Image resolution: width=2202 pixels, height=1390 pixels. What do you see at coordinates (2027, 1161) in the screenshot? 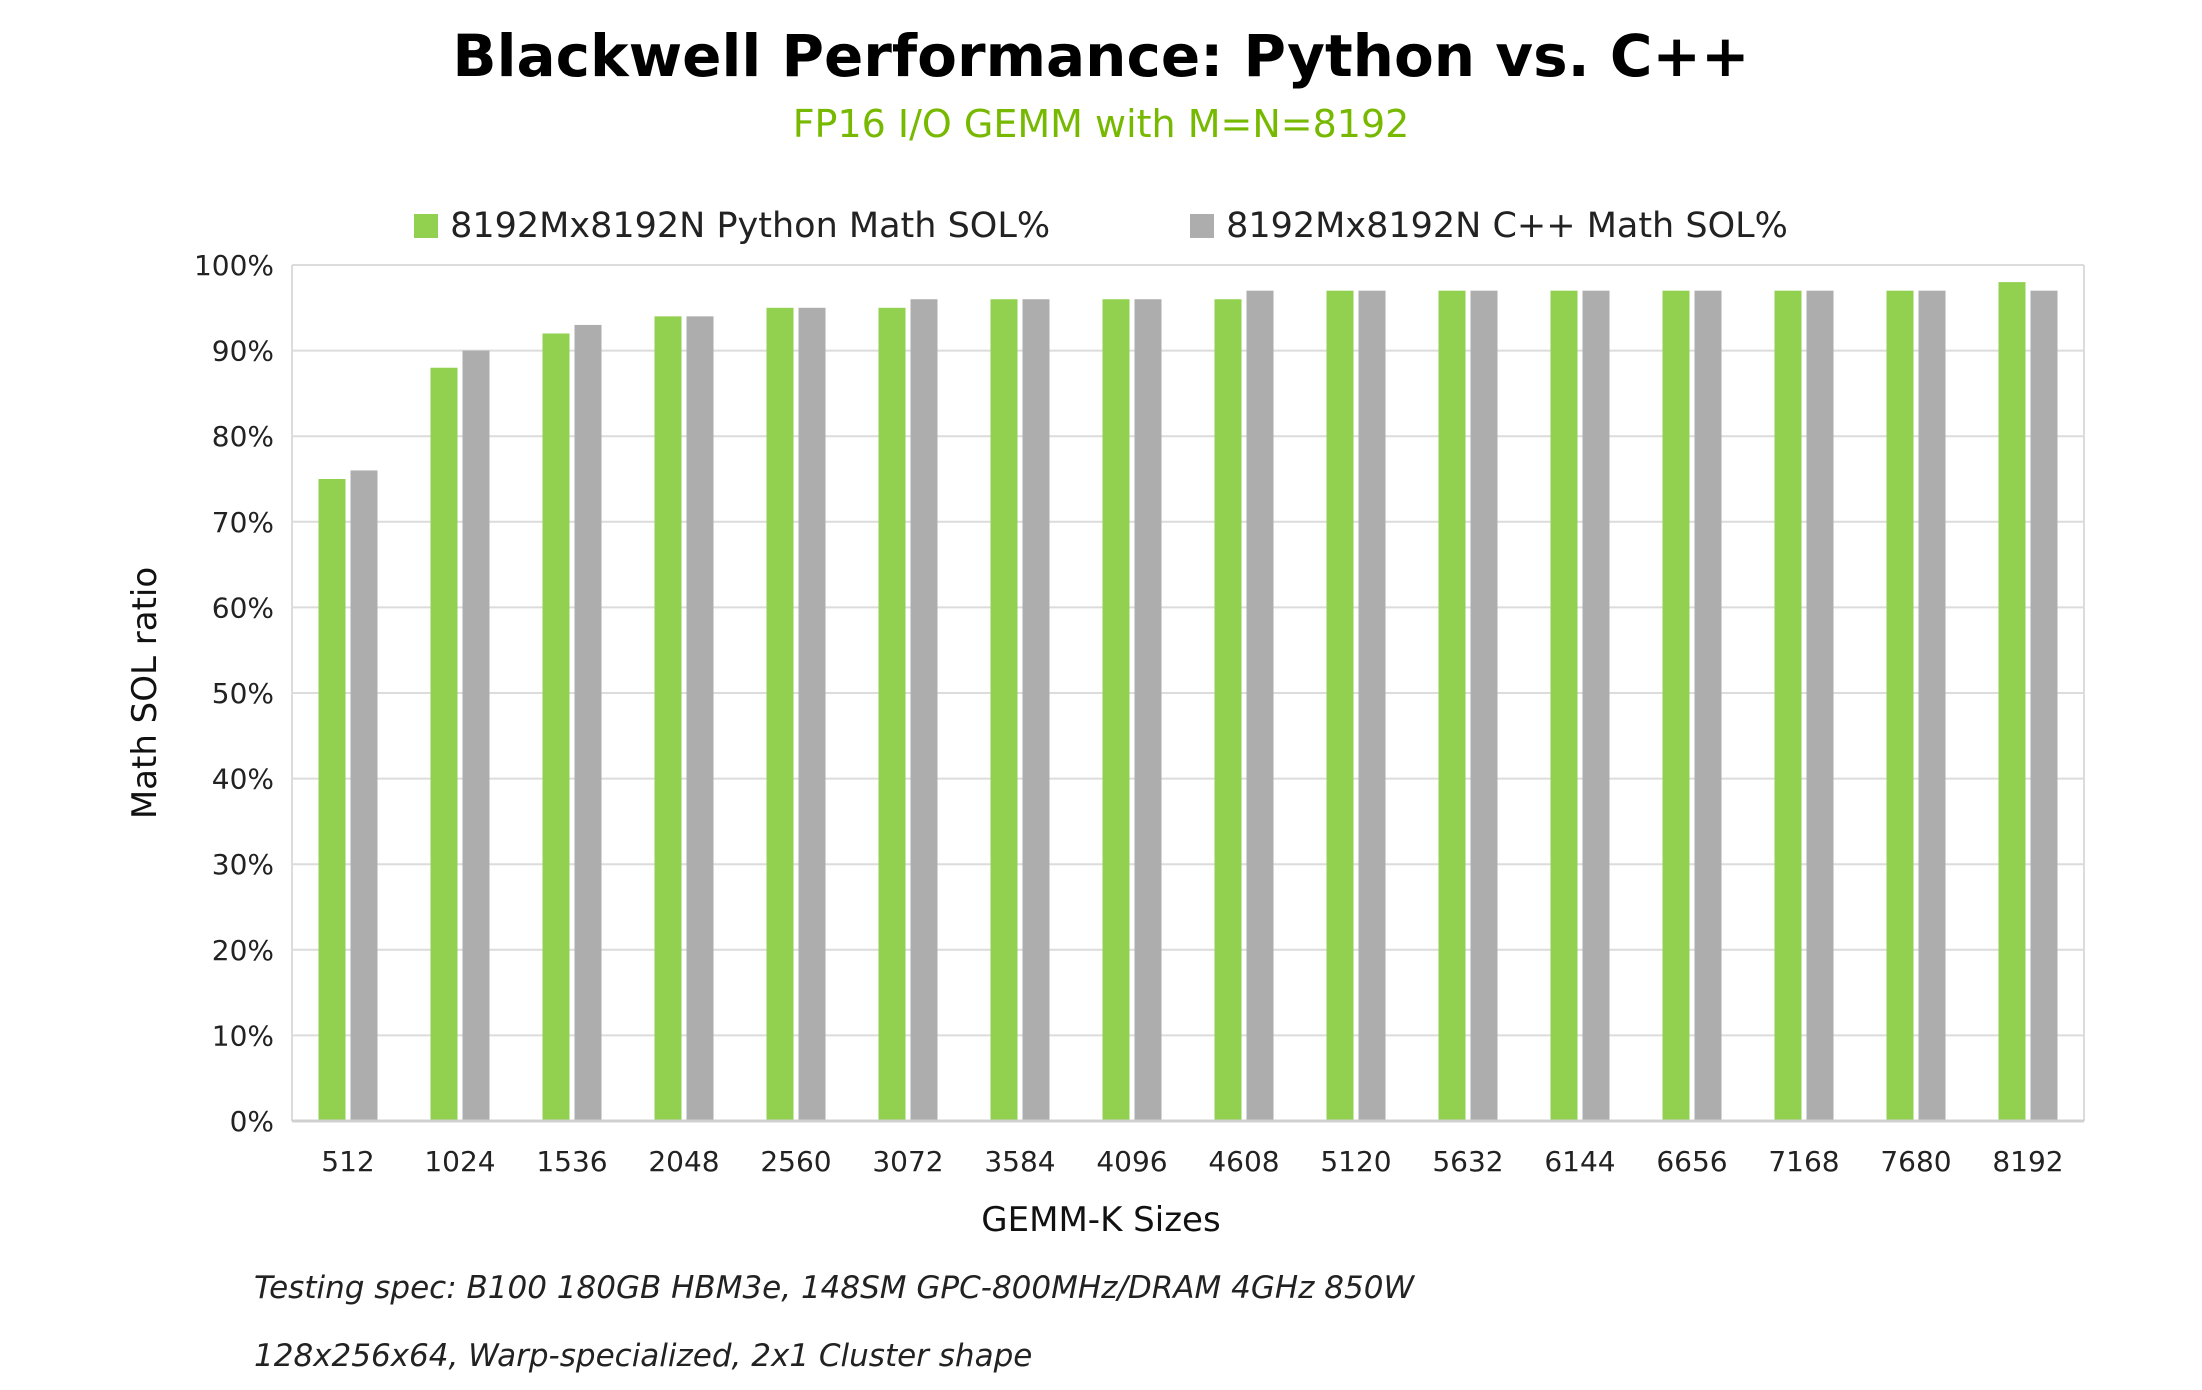
I see `x-tick-label: 8192` at bounding box center [2027, 1161].